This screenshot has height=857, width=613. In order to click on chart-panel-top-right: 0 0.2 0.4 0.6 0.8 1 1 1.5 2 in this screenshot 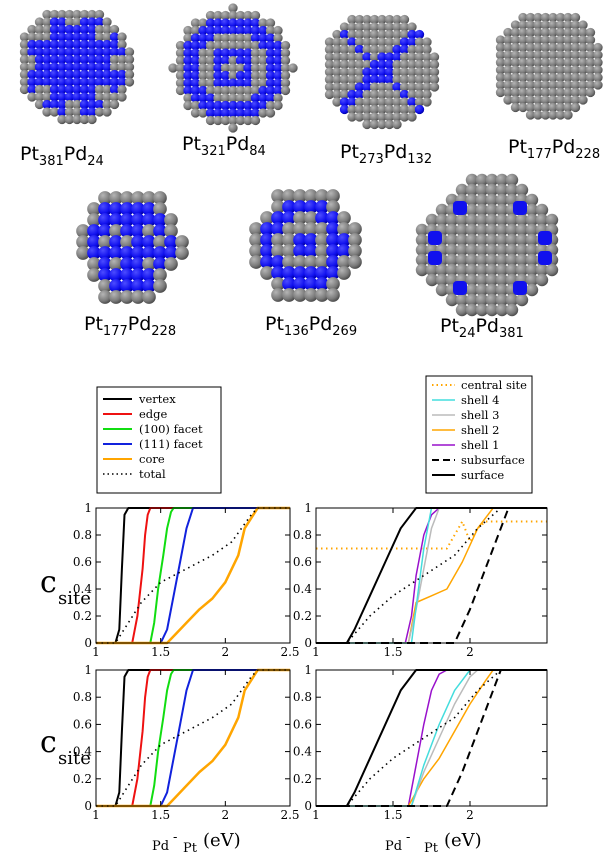, I will do `click(420, 580)`.